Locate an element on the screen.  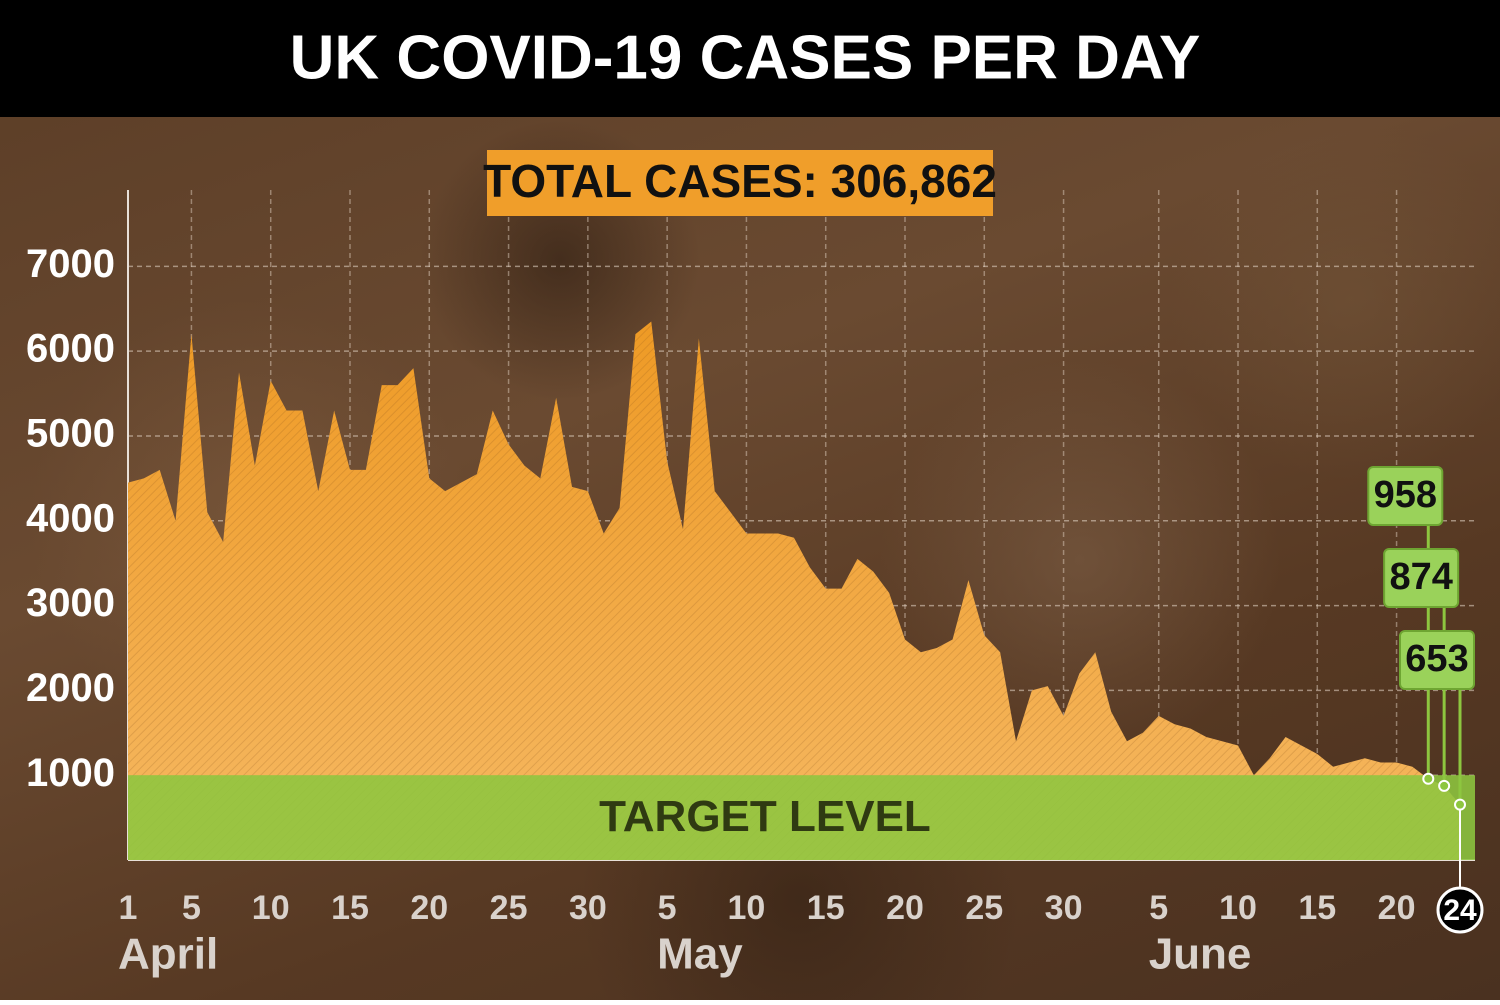
month-label: May is located at coordinates (700, 954).